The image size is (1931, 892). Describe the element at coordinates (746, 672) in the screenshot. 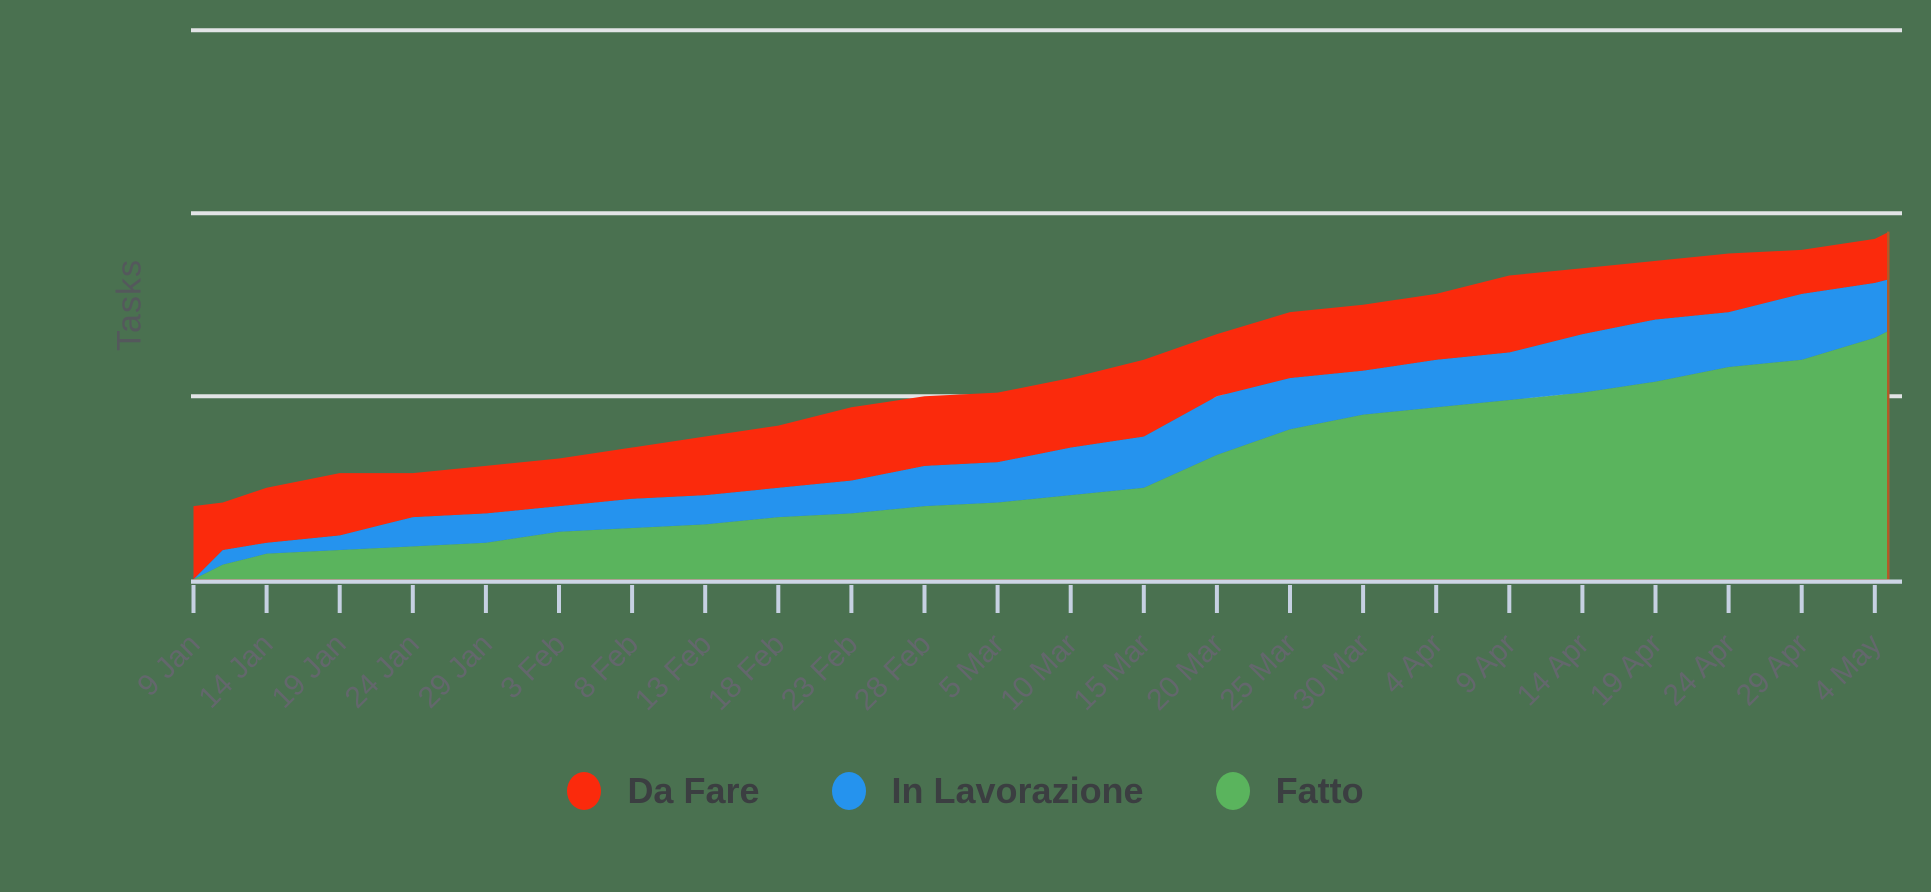

I see `x-axis-label: 18 Feb` at that location.